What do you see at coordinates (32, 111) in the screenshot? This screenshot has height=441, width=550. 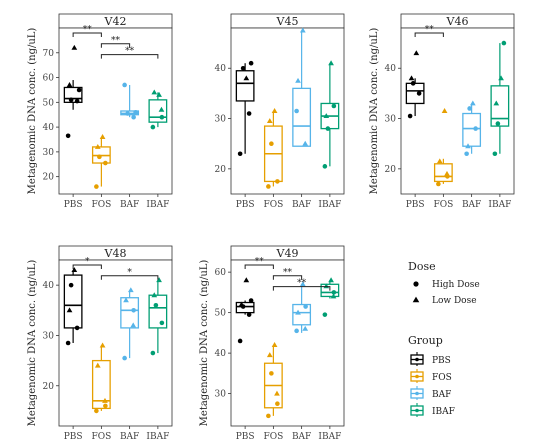 I see `y-axis-label: Metagenomic DNA conc. (ng/uL)` at bounding box center [32, 111].